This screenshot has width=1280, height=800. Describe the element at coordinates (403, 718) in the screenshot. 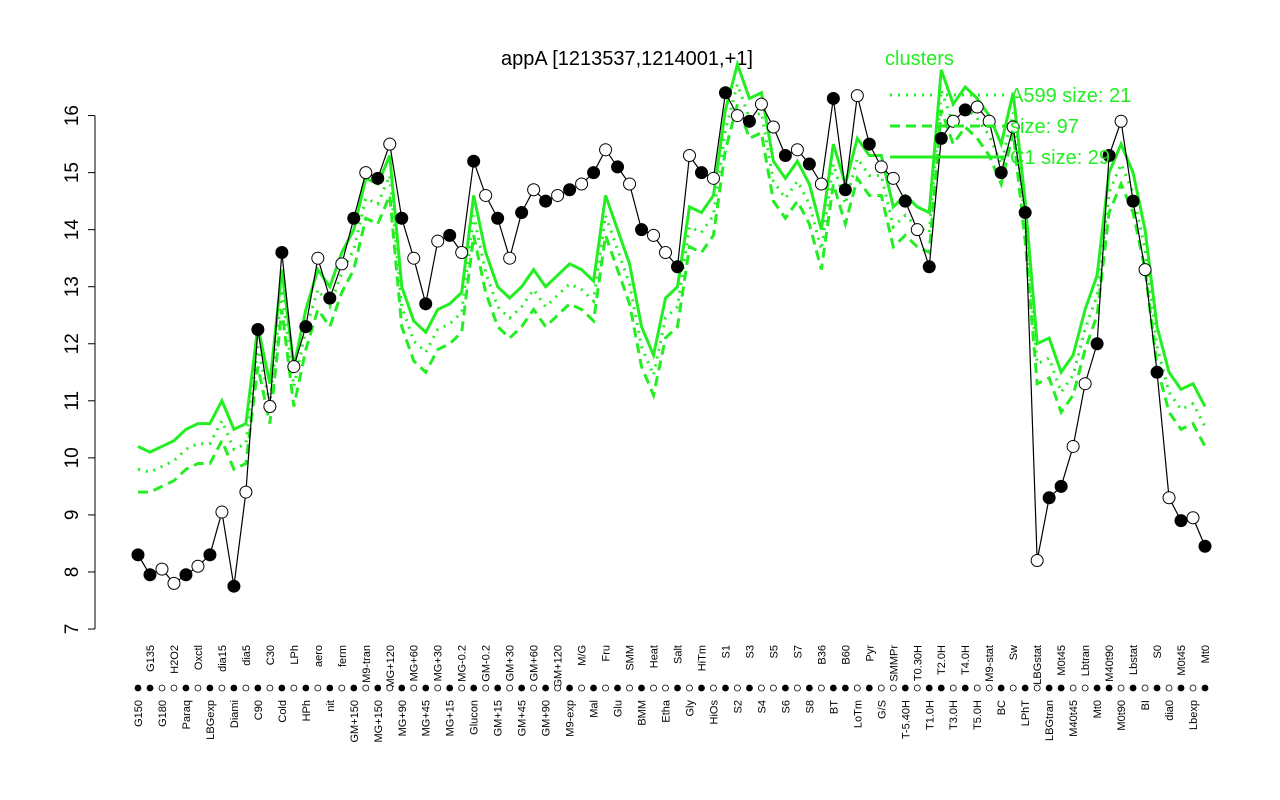

I see `x-tick-label: MG+90` at that location.